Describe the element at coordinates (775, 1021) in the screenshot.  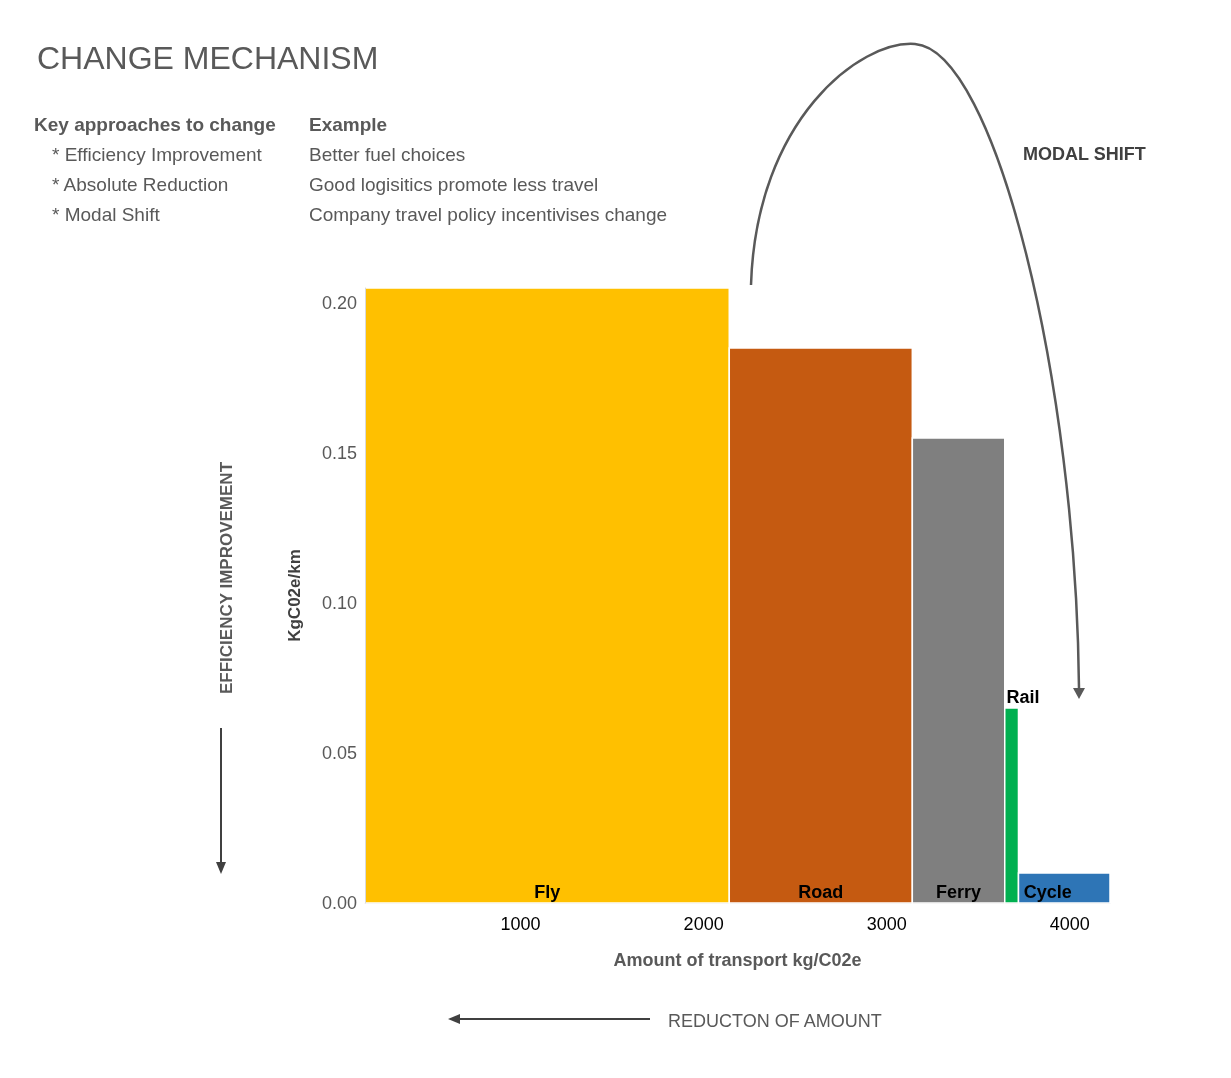
I see `text: REDUCTON OF AMOUNT` at that location.